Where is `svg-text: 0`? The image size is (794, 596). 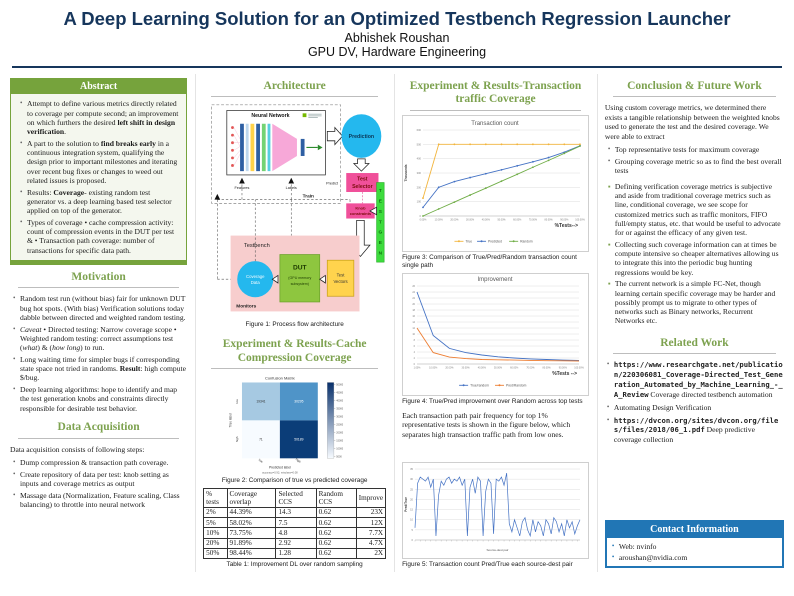 svg-text: 0 is located at coordinates (415, 364).